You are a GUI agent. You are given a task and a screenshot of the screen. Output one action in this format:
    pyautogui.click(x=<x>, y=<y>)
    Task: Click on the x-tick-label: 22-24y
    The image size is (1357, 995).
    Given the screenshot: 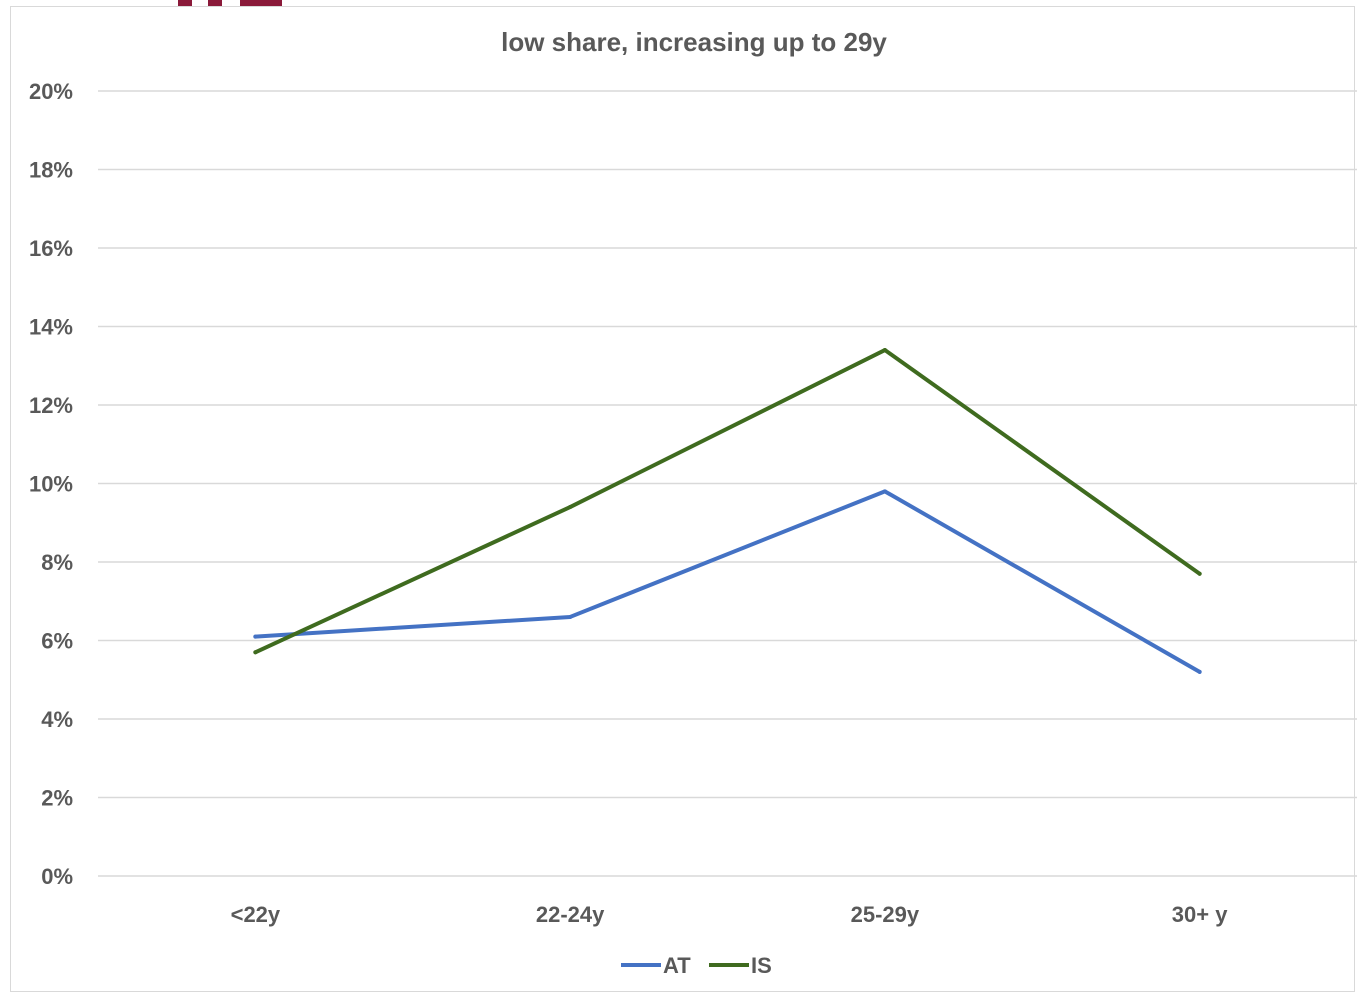 What is the action you would take?
    pyautogui.click(x=570, y=914)
    